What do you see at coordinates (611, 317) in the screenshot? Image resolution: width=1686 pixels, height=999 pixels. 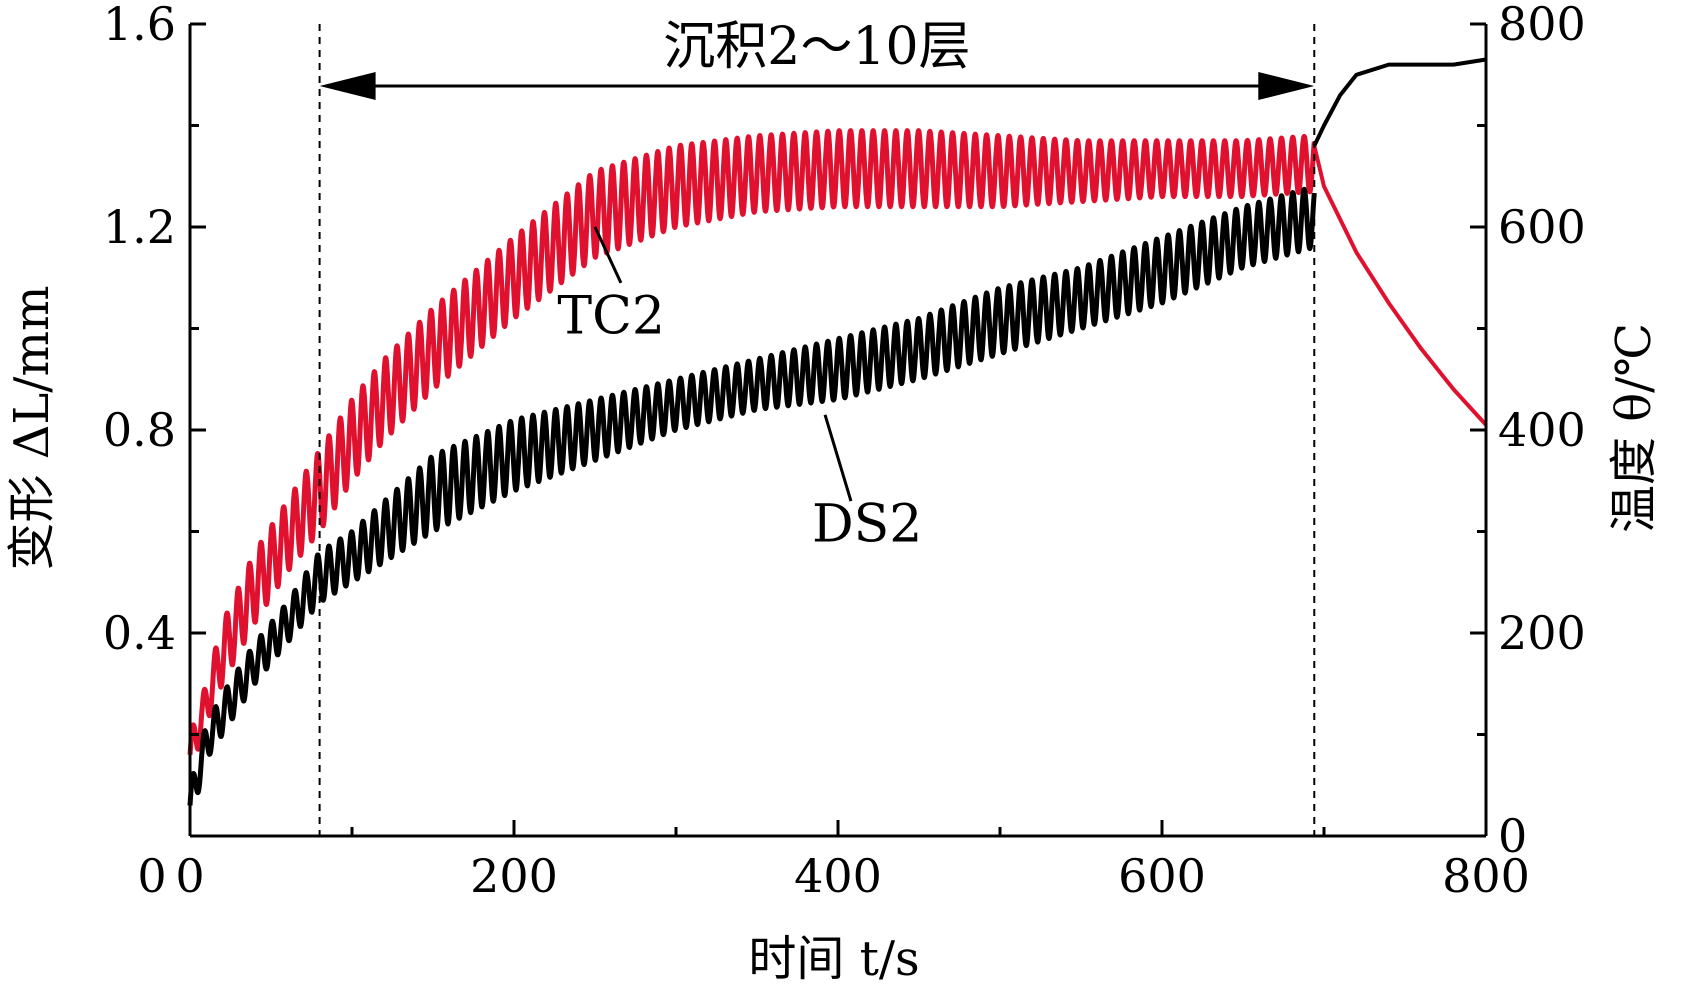 I see `series-label-tc2: TC2` at bounding box center [611, 317].